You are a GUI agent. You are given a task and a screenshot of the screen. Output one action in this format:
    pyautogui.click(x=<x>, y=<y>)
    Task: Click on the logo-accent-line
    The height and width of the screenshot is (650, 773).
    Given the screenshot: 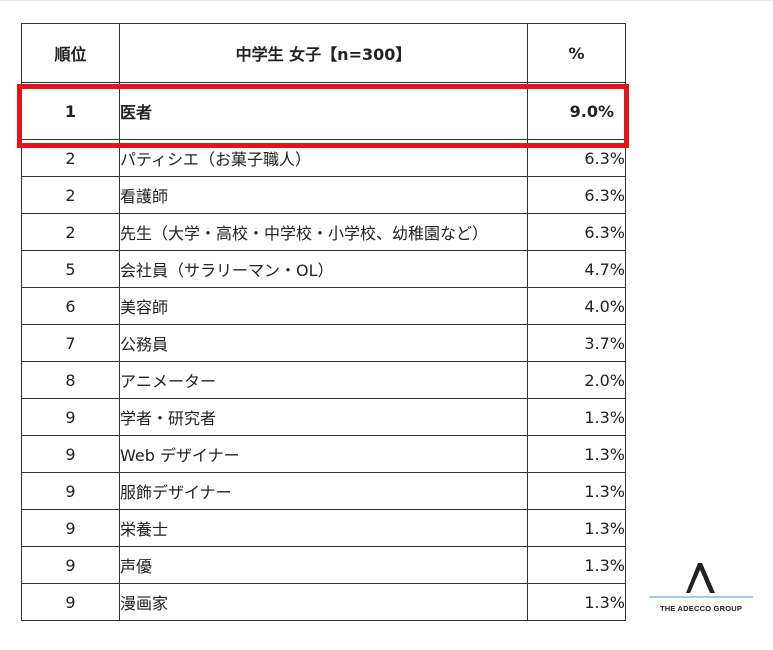 What is the action you would take?
    pyautogui.click(x=701, y=597)
    